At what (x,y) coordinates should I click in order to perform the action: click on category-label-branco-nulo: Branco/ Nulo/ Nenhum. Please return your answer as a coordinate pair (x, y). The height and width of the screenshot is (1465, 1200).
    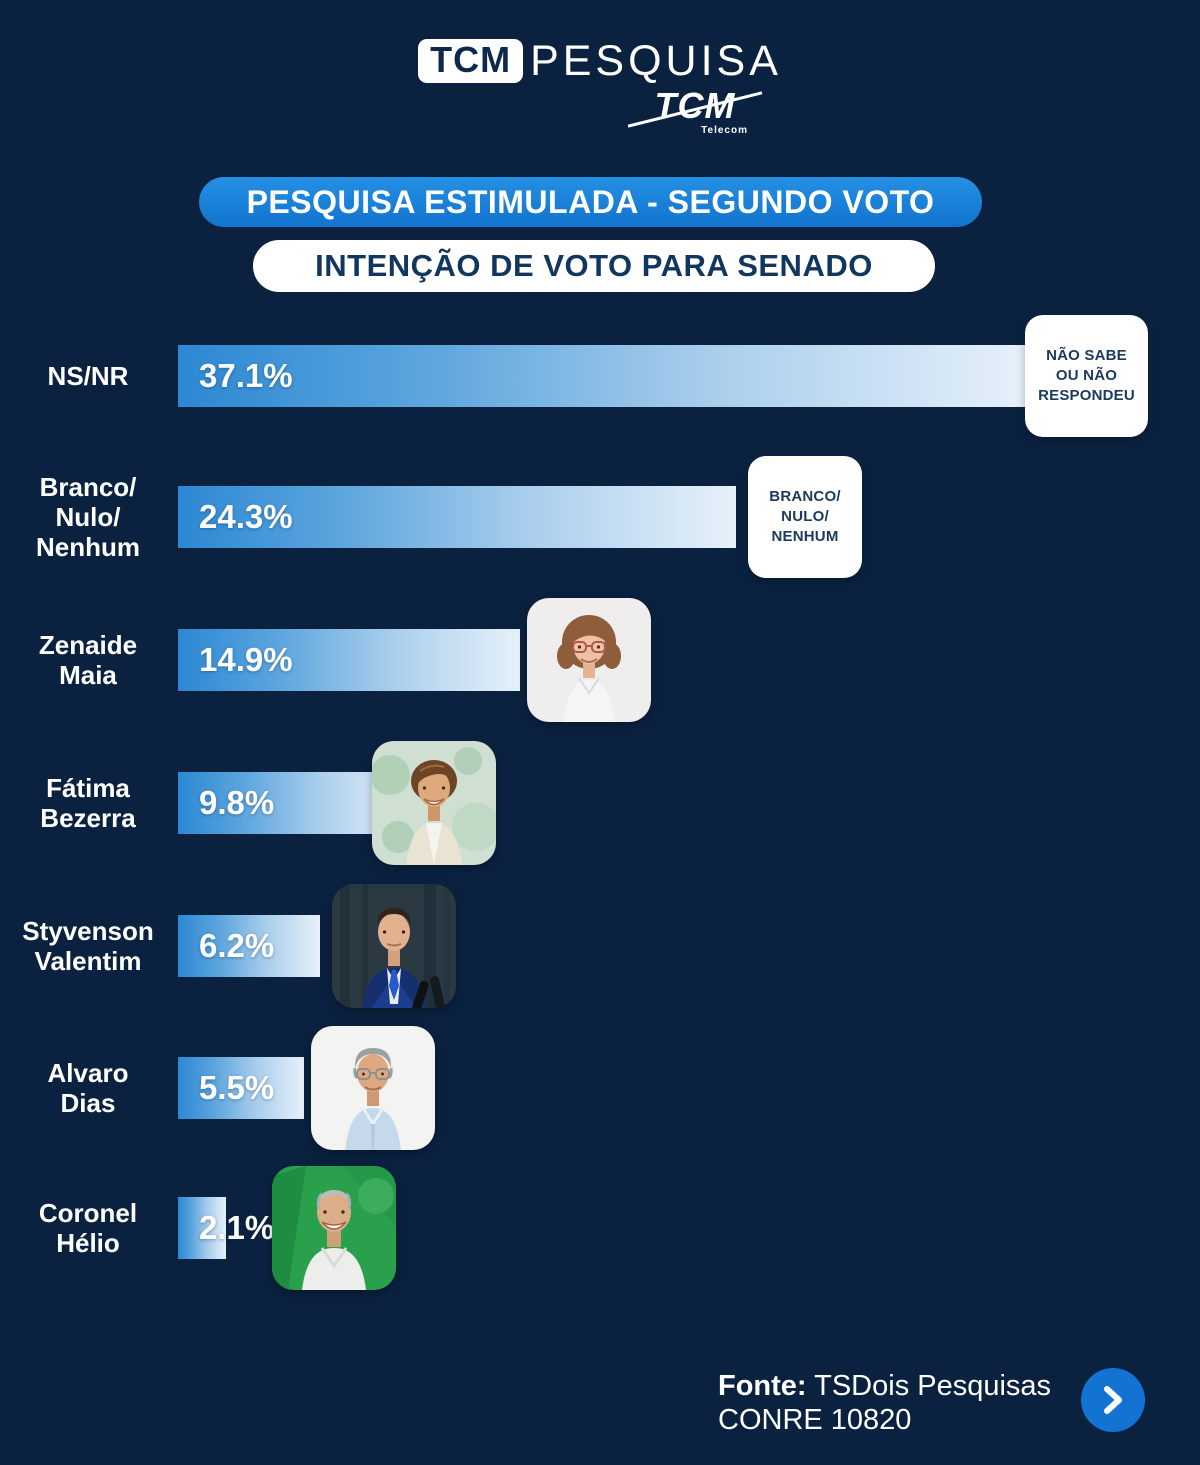
    Looking at the image, I should click on (88, 517).